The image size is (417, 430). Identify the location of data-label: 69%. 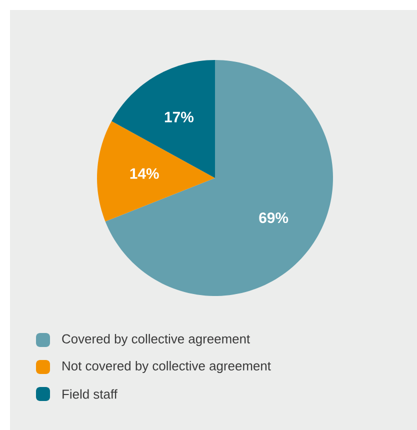
(273, 218).